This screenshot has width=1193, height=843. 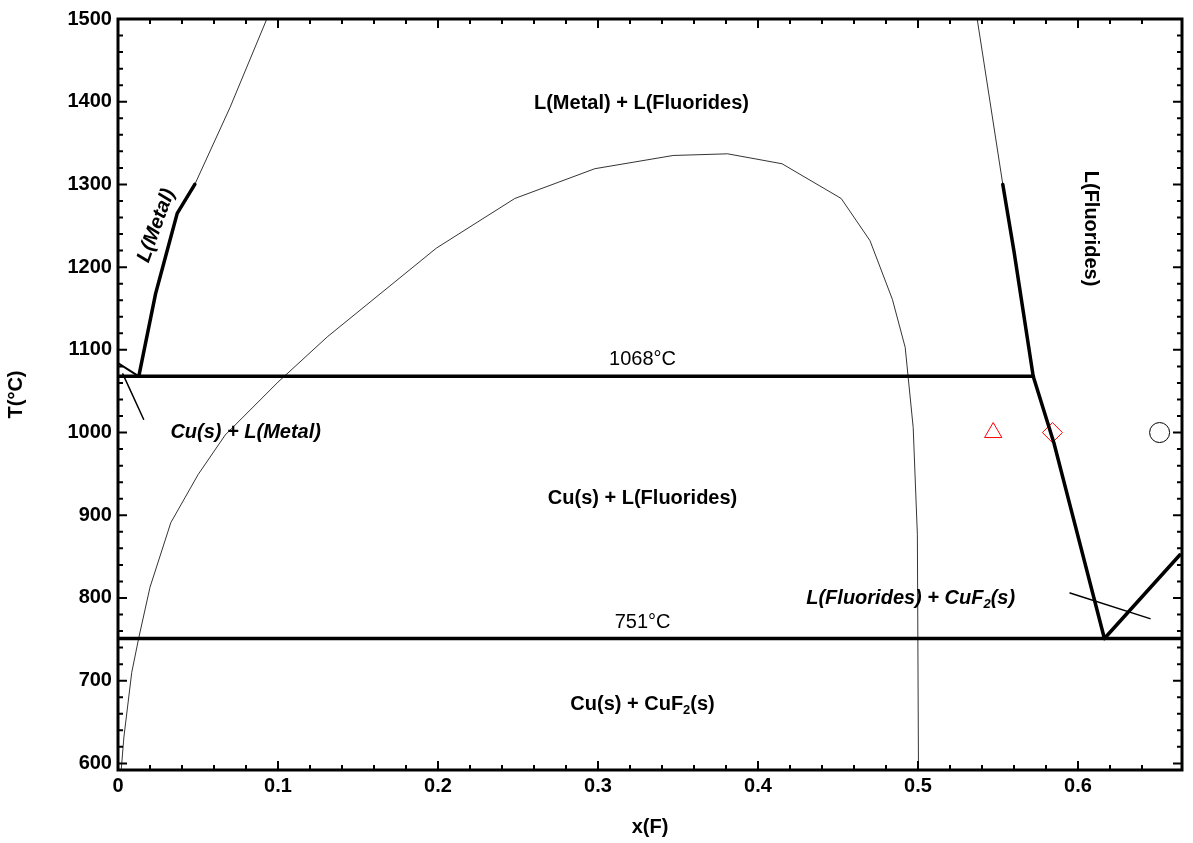 What do you see at coordinates (278, 784) in the screenshot?
I see `x-tick-label: 0.1` at bounding box center [278, 784].